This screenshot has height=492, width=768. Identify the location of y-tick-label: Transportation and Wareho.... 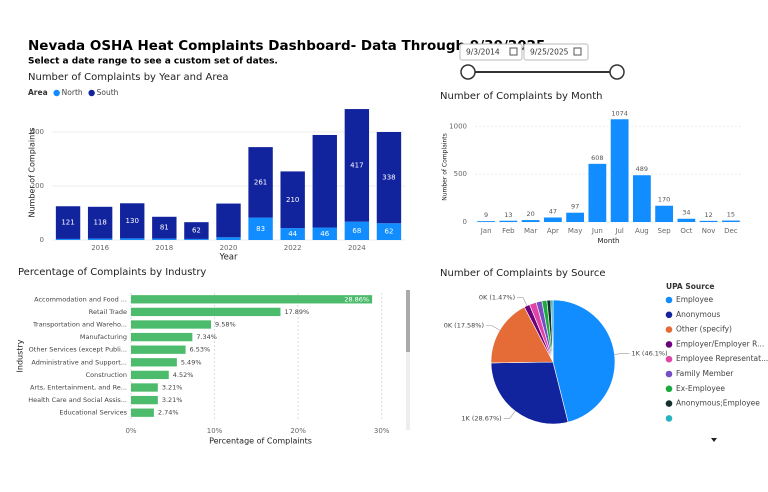
(79, 325).